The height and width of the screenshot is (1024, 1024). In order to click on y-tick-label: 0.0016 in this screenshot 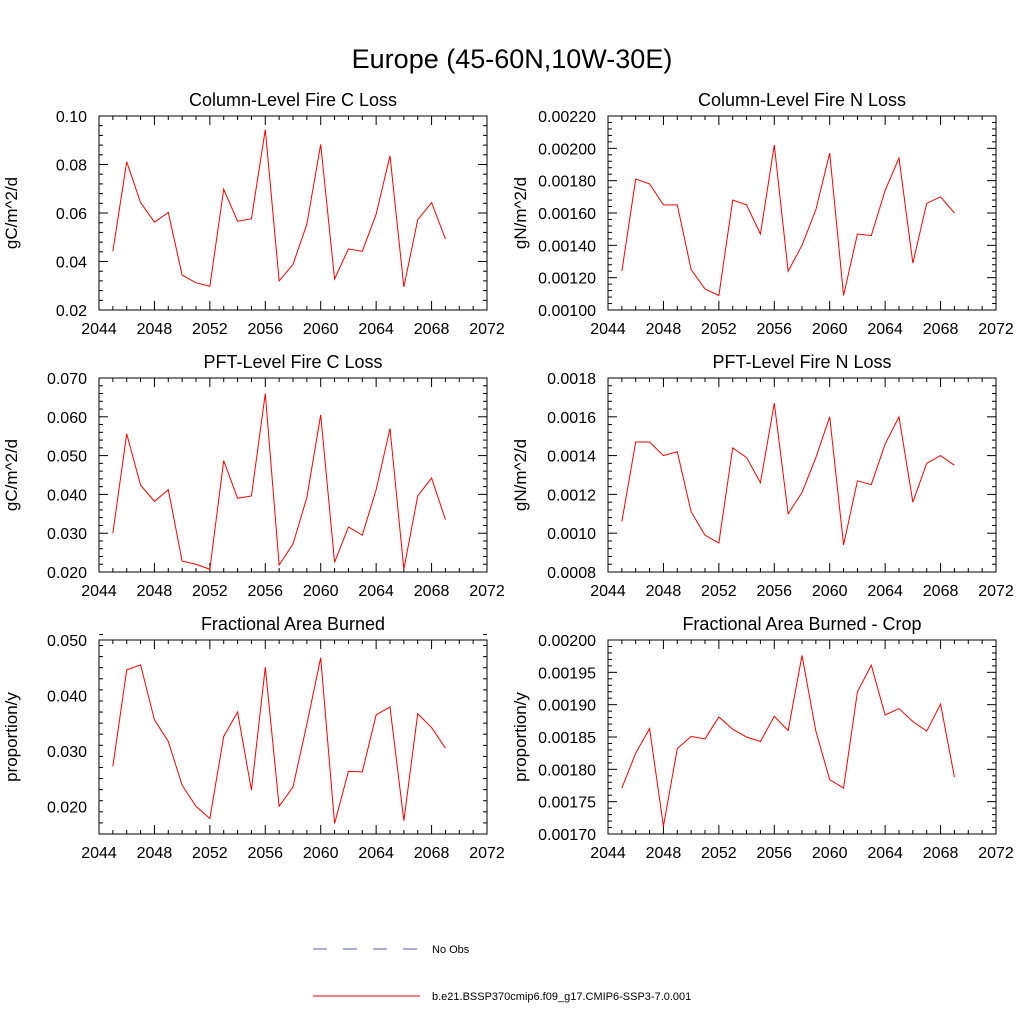, I will do `click(571, 418)`.